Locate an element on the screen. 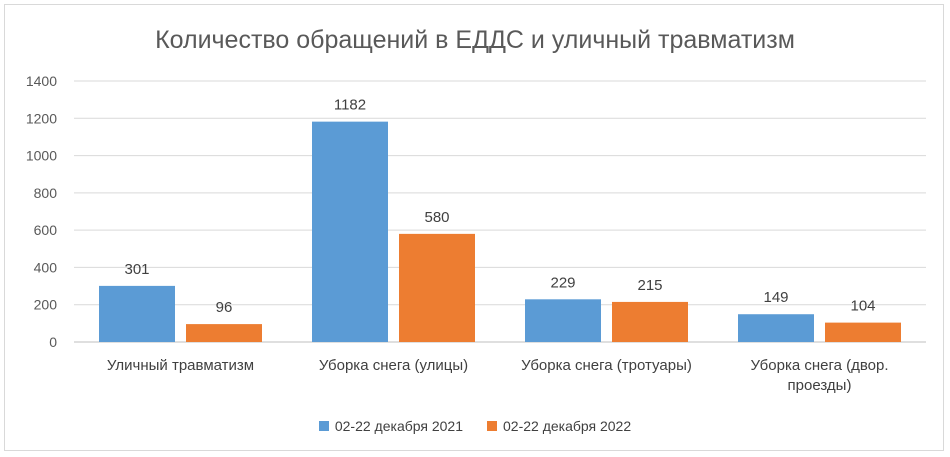  category-label: Уличный травматизм is located at coordinates (180, 365).